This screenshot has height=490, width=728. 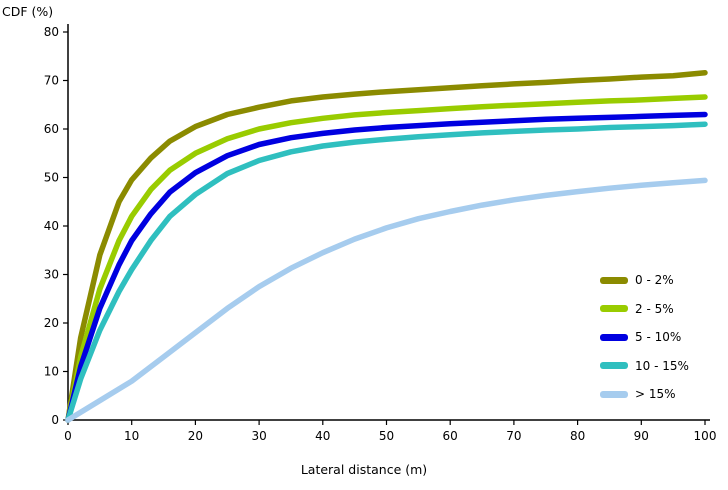 I want to click on legend-label: > 15%, so click(x=655, y=394).